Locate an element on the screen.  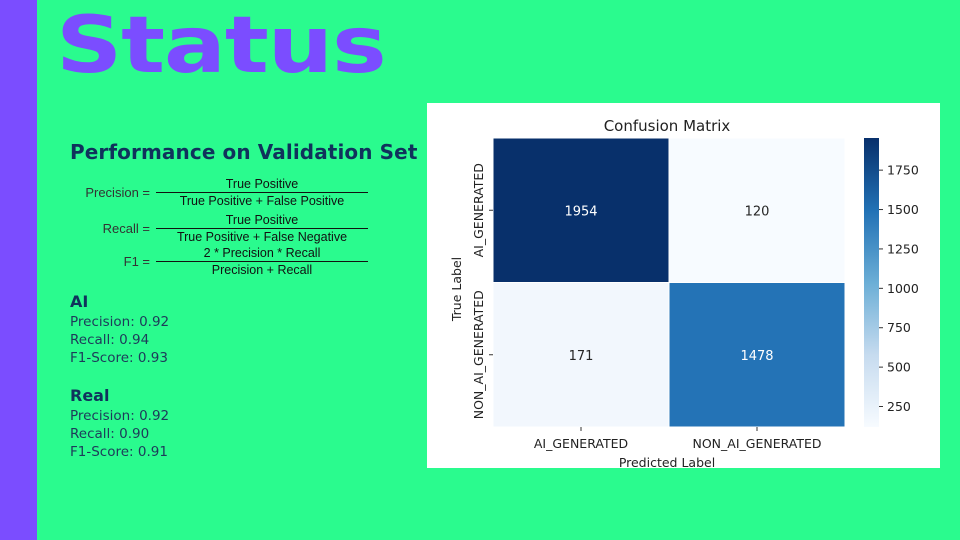
y-axis-label: True Label is located at coordinates (456, 289).